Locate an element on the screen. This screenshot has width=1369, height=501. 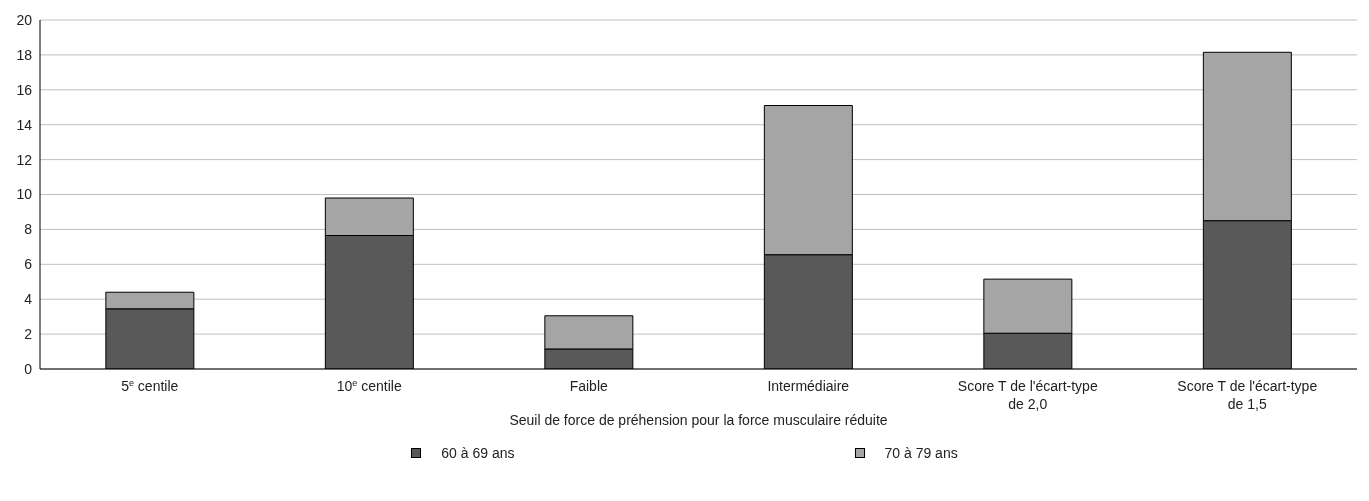
x-tick-label: Faible is located at coordinates (589, 386).